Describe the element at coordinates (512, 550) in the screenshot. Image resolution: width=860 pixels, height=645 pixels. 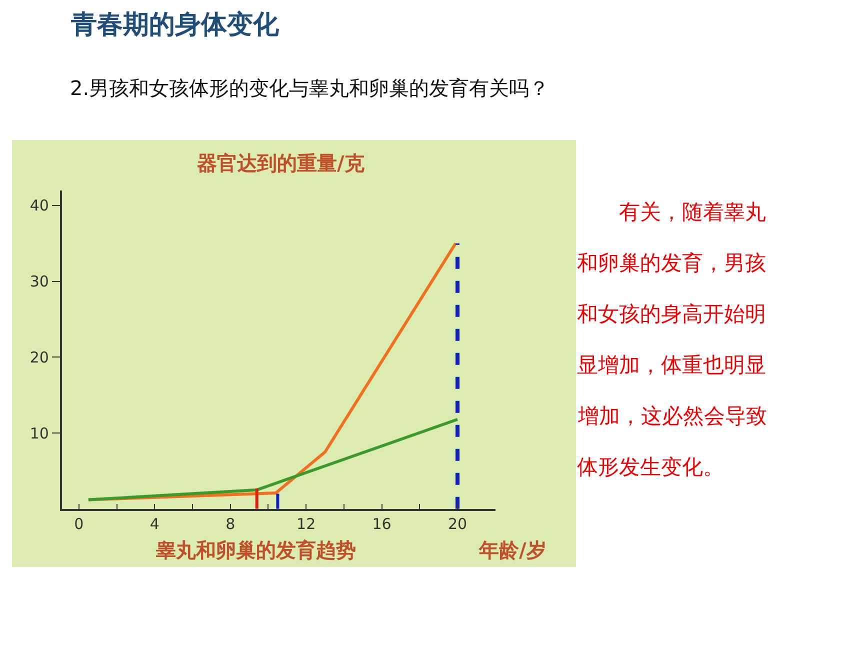
I see `x-axis-title: 年龄/岁` at that location.